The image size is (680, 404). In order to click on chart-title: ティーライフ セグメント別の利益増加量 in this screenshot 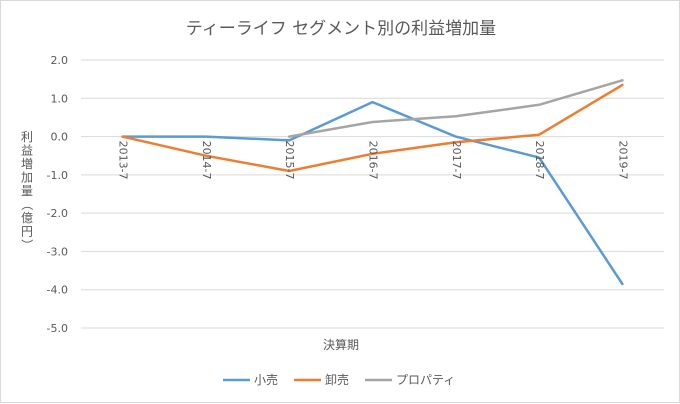, I will do `click(341, 29)`.